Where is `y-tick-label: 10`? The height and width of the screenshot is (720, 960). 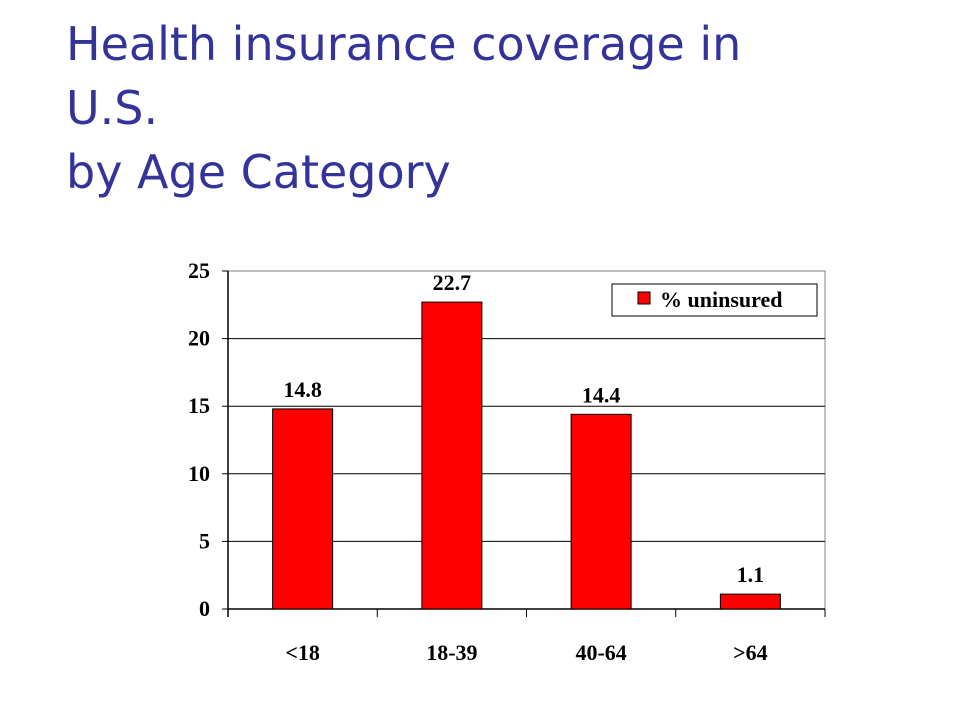 y-tick-label: 10 is located at coordinates (199, 473).